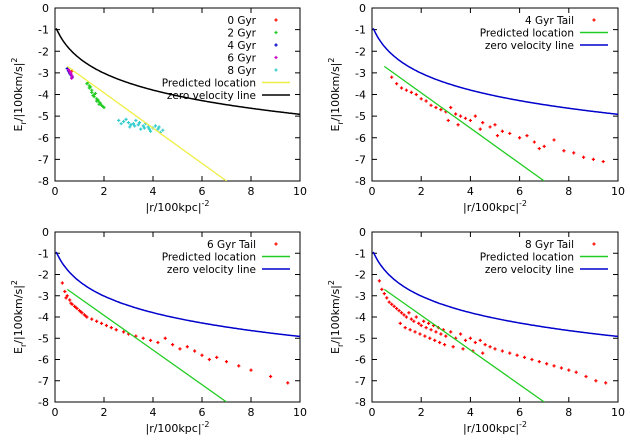 Image resolution: width=630 pixels, height=445 pixels. Describe the element at coordinates (360, 338) in the screenshot. I see `y-tick-label: -5` at that location.